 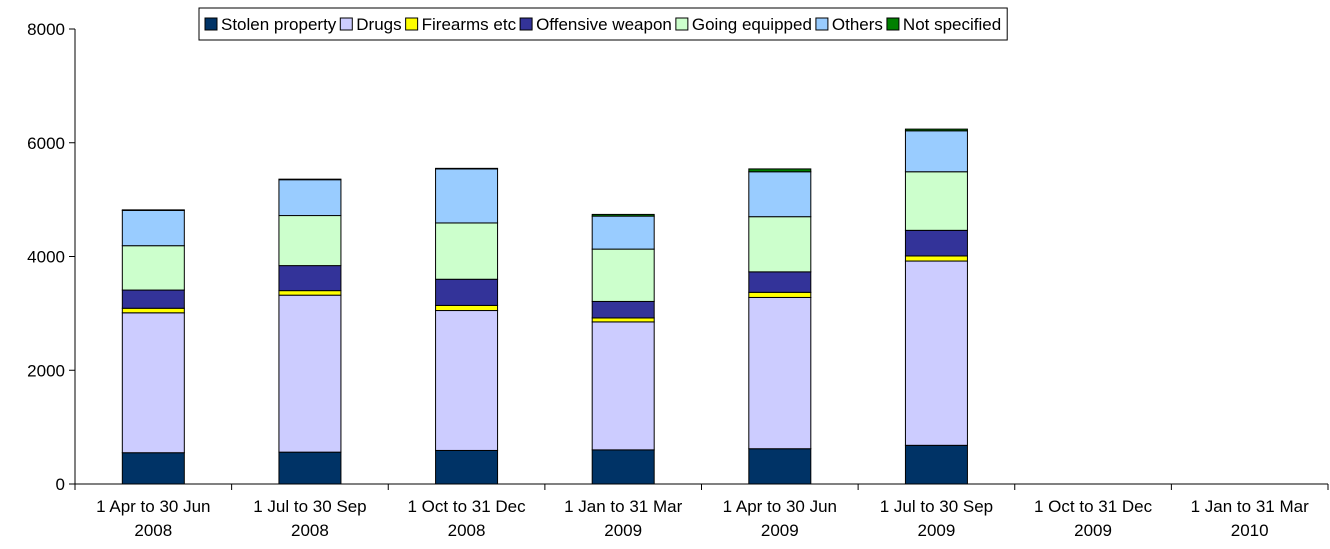 I want to click on y-tick-label: 4000, so click(x=46, y=257).